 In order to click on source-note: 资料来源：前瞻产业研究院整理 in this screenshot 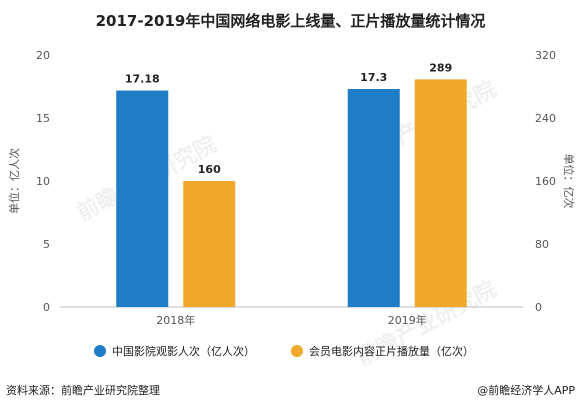, I will do `click(83, 390)`.